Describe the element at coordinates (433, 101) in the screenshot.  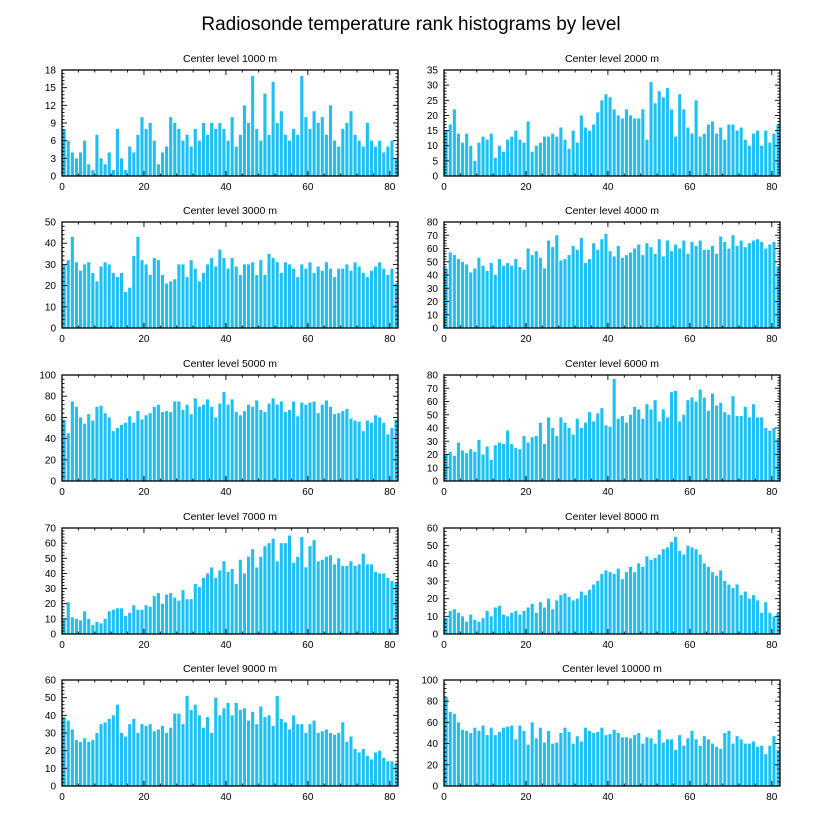
I see `y-tick-label: 25` at that location.